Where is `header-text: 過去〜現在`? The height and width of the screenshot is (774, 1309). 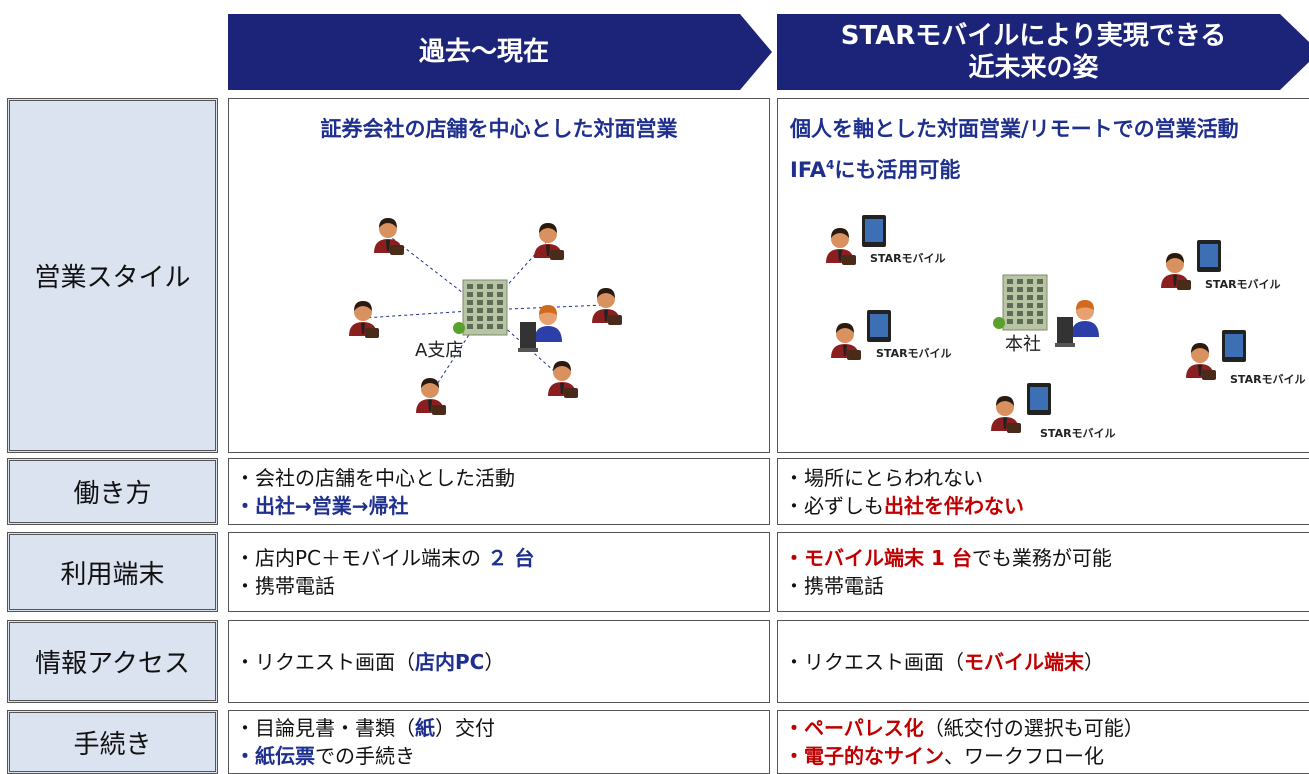
header-text: 過去〜現在 is located at coordinates (484, 52).